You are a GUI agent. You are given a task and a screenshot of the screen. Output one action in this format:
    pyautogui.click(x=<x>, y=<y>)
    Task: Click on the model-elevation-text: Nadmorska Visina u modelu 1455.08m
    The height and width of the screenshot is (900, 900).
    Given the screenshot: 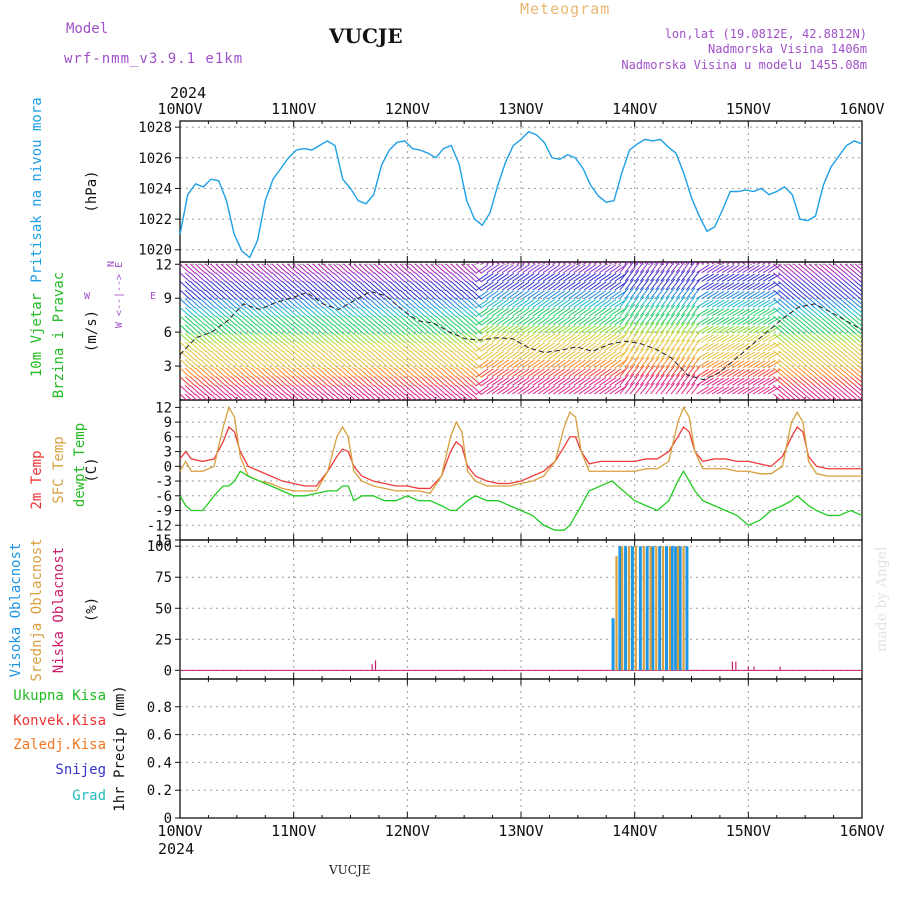 What is the action you would take?
    pyautogui.click(x=744, y=65)
    